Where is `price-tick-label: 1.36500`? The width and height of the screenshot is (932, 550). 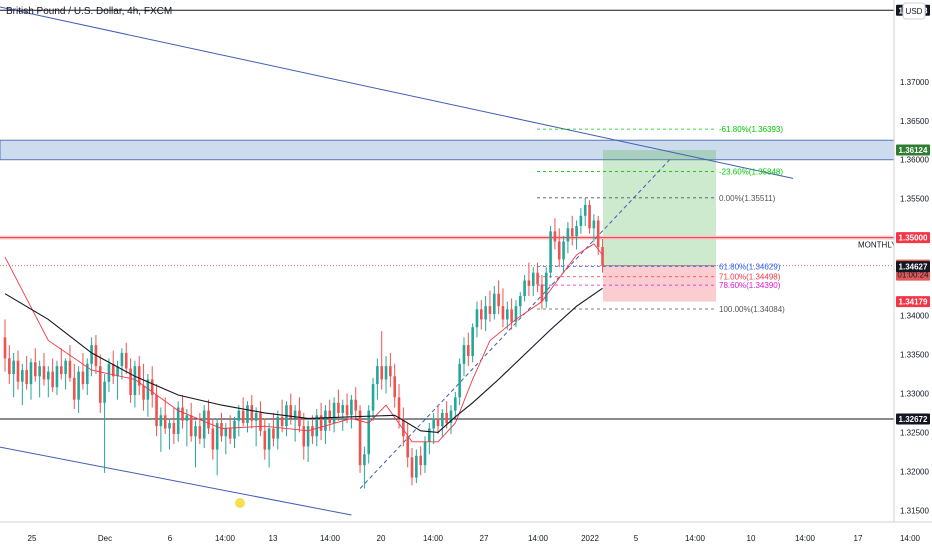 price-tick-label: 1.36500 is located at coordinates (914, 121).